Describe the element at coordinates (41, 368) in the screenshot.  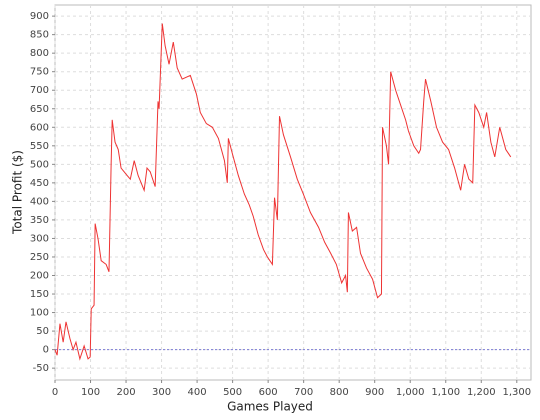
I see `y-tick-label: -50` at that location.